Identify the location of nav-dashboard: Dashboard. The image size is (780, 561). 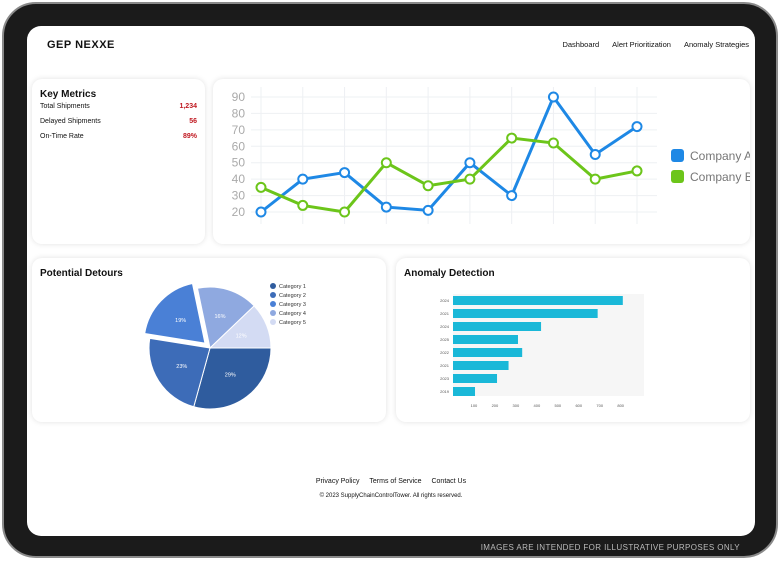
(581, 44).